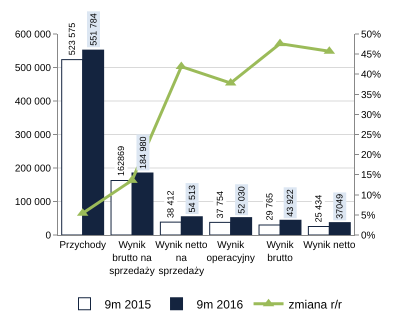 Image resolution: width=398 pixels, height=330 pixels. I want to click on x-tick-label: Wynik brutto na sprzedaży, so click(132, 258).